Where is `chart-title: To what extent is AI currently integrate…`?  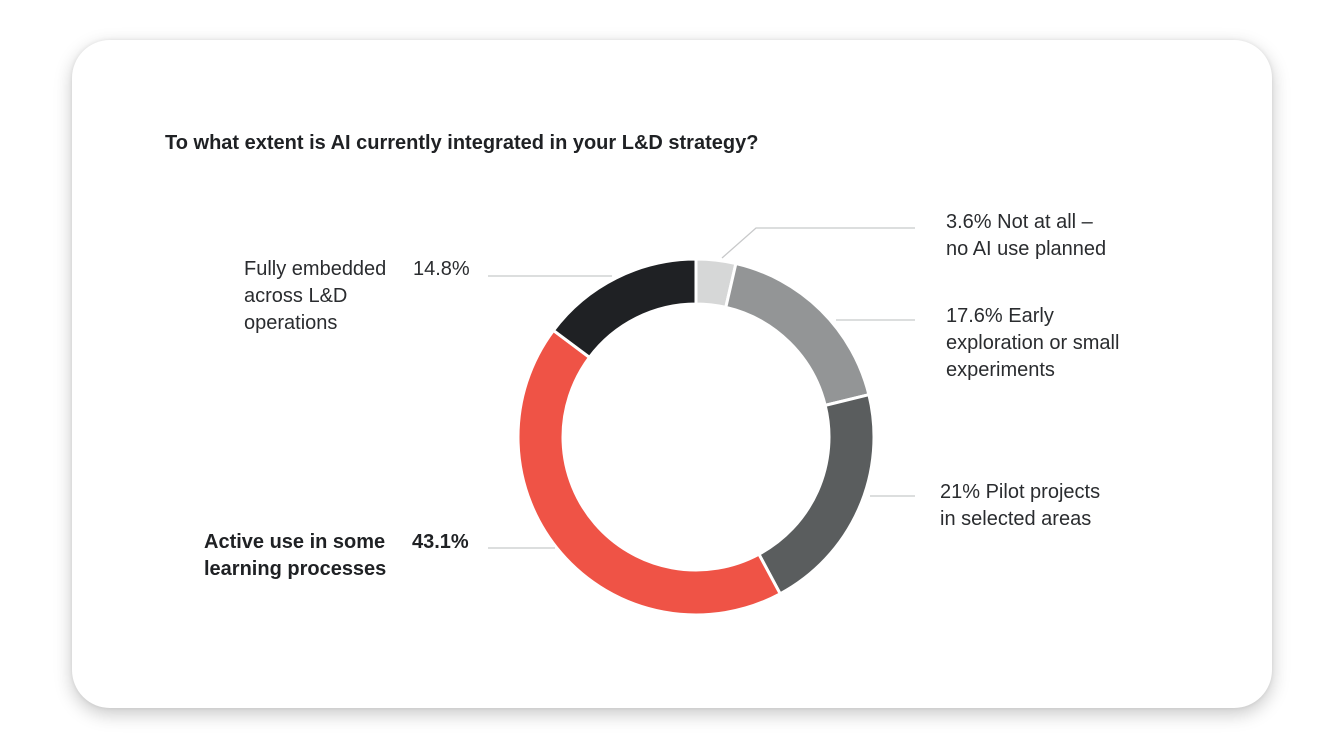 chart-title: To what extent is AI currently integrate… is located at coordinates (462, 143).